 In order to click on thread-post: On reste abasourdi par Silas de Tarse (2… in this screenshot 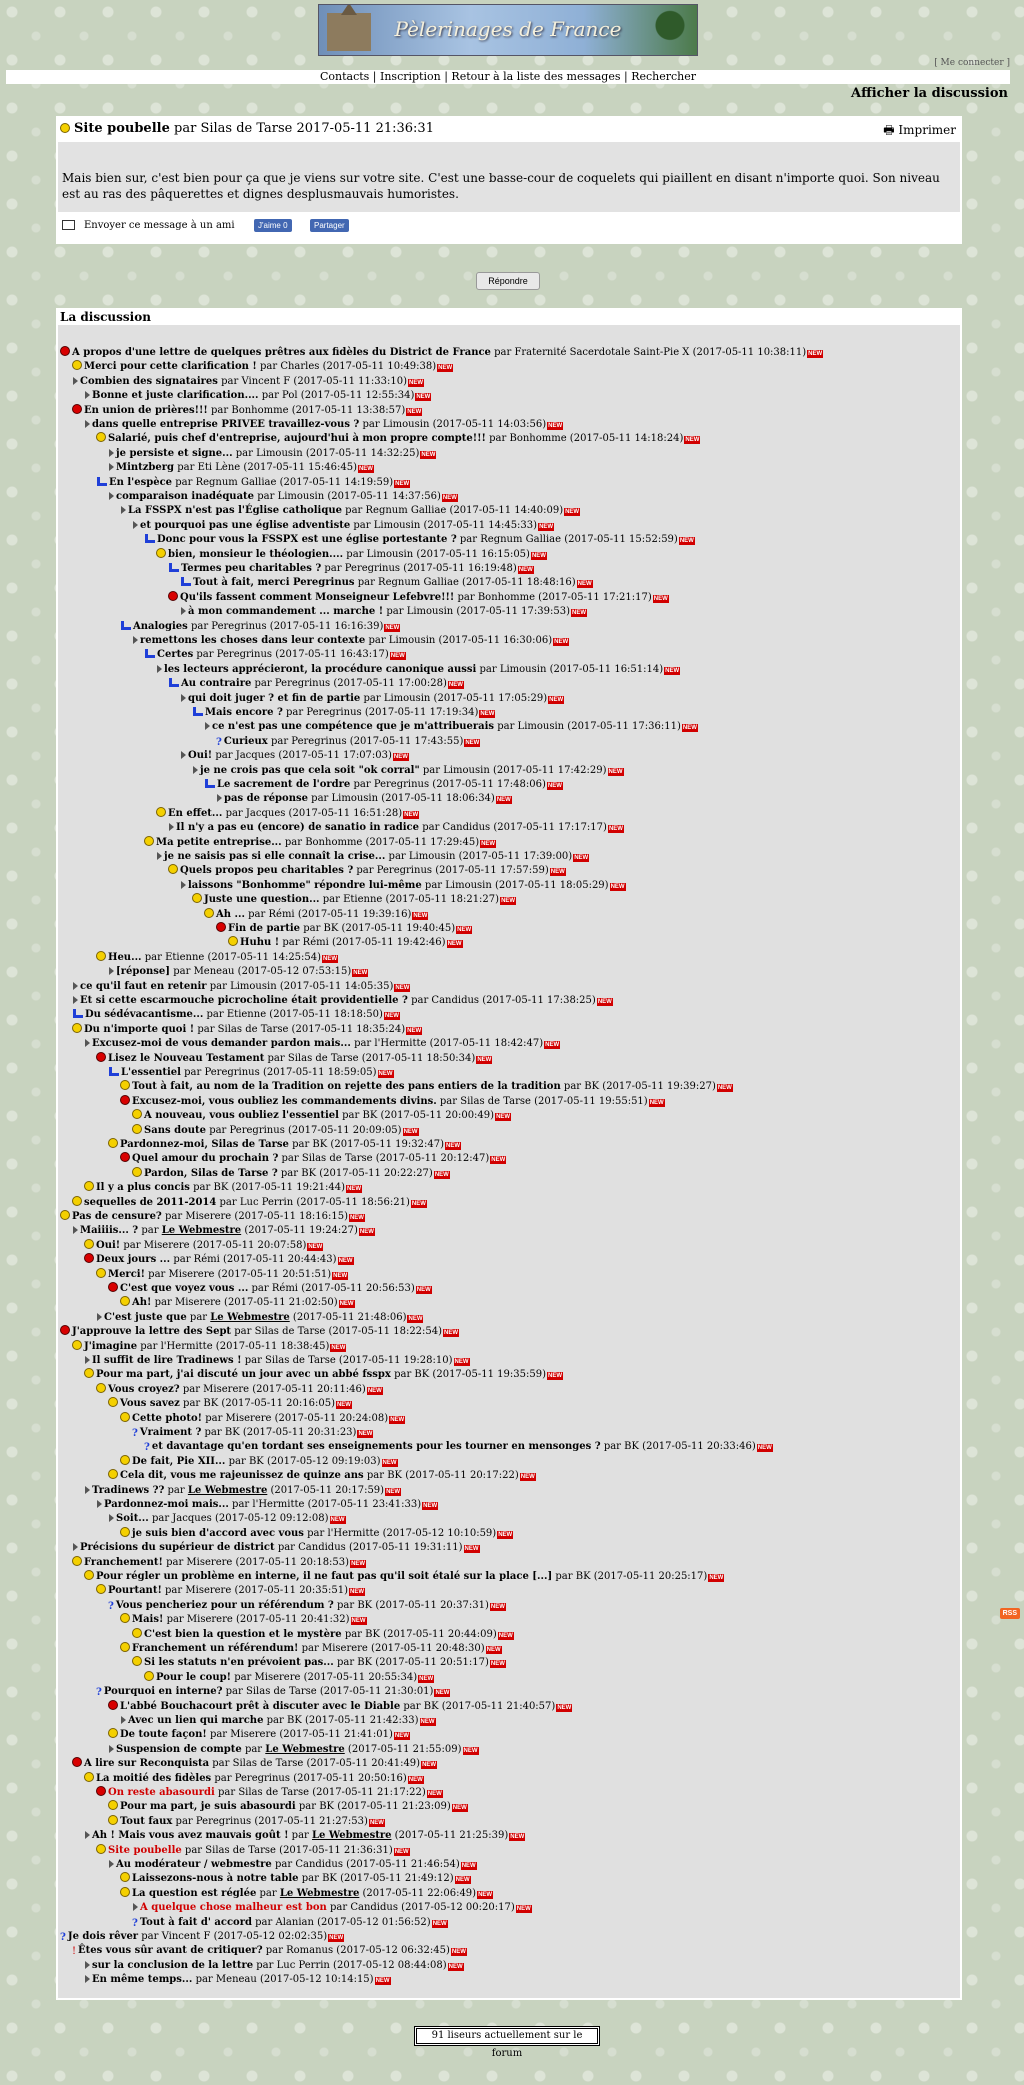, I will do `click(269, 1793)`.